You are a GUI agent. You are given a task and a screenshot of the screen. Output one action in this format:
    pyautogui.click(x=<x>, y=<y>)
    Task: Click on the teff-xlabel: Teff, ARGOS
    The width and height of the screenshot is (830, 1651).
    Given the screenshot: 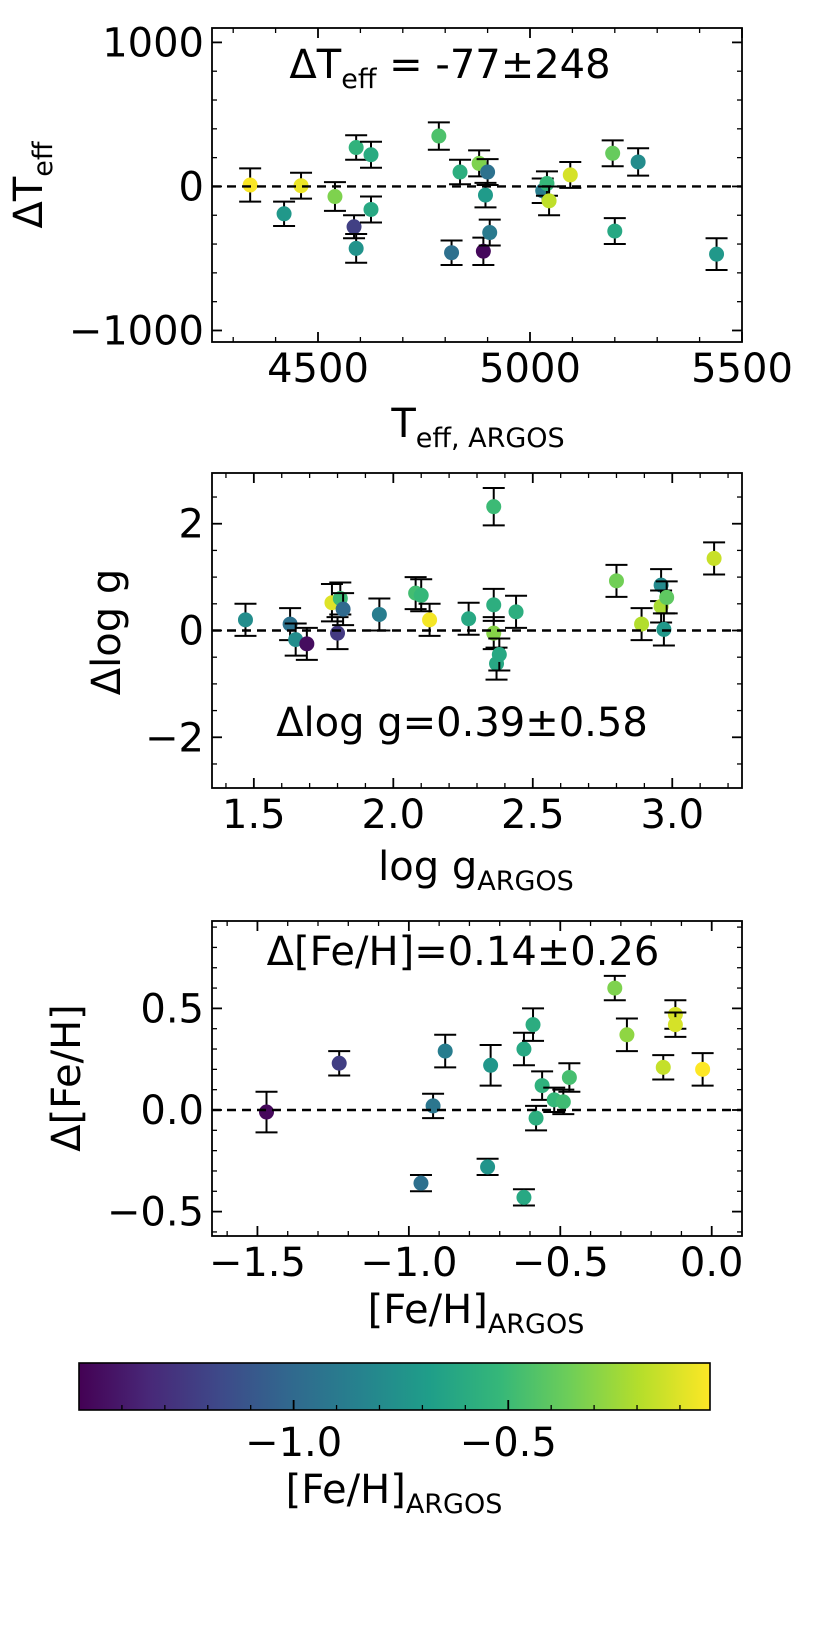 What is the action you would take?
    pyautogui.click(x=477, y=427)
    